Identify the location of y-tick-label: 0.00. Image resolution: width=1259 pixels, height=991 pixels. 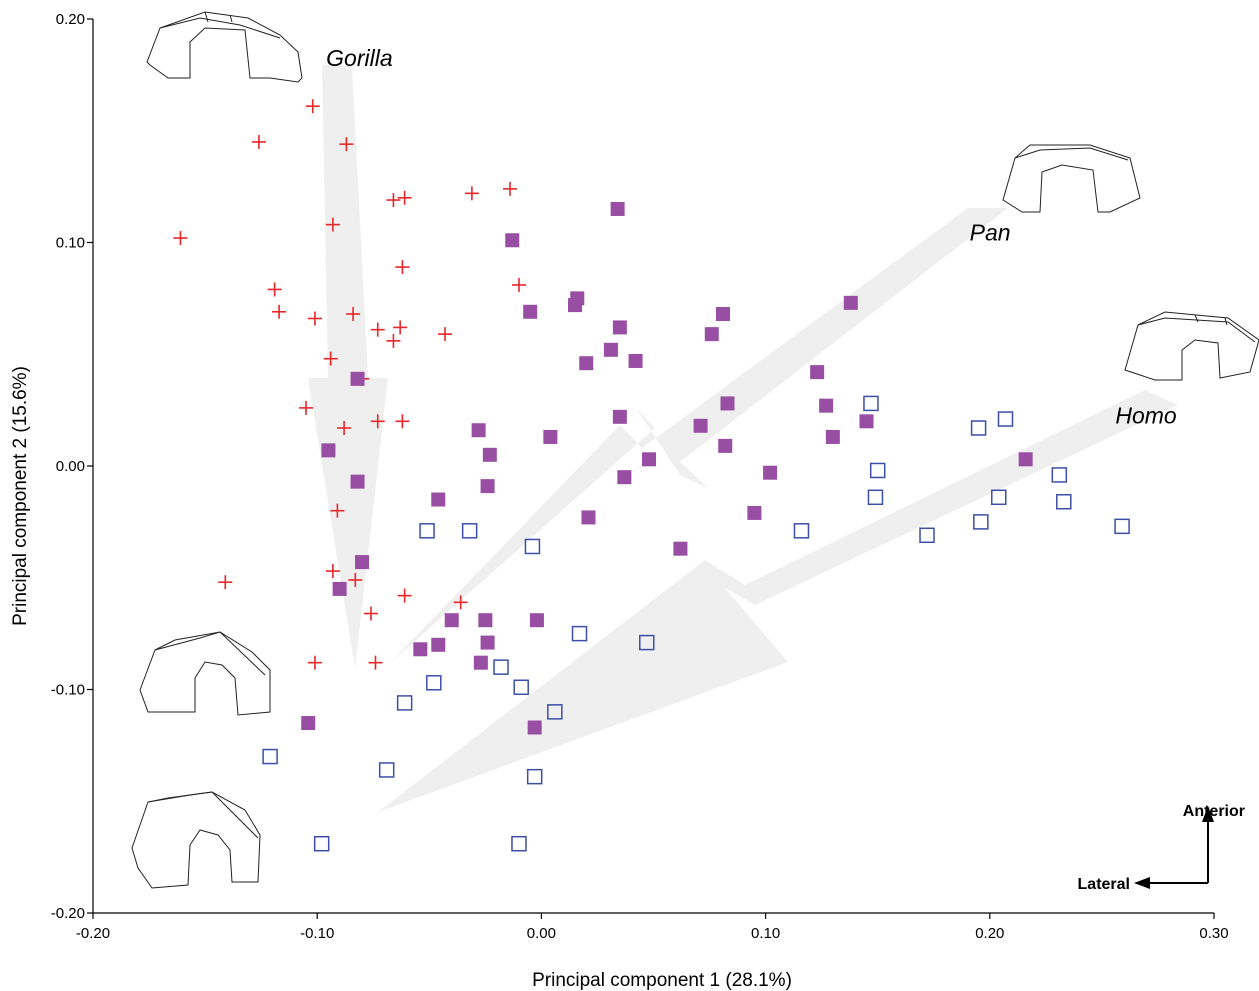
(70, 466).